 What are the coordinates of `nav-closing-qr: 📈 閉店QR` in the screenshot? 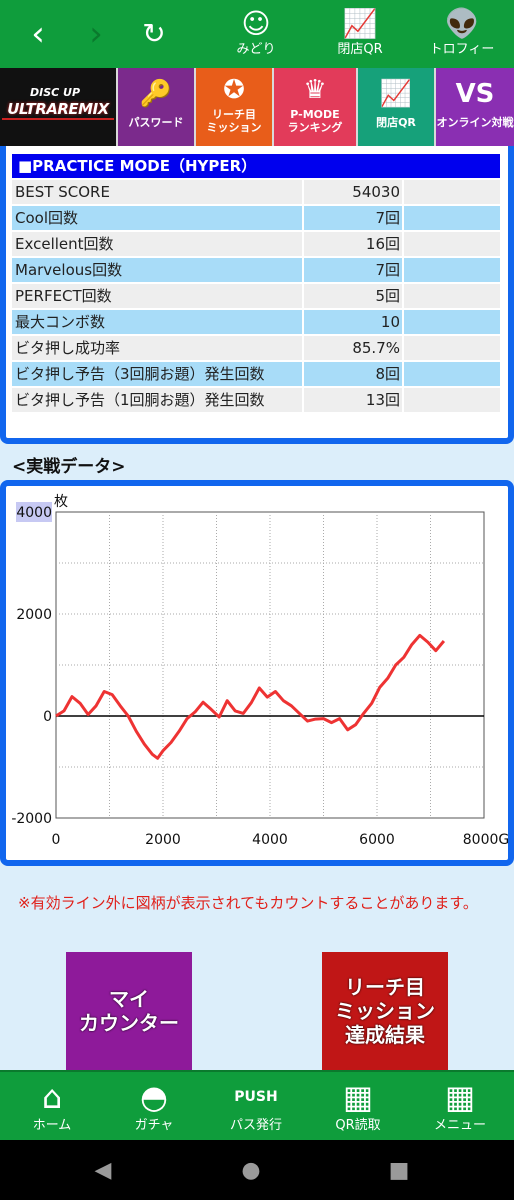 It's located at (360, 35).